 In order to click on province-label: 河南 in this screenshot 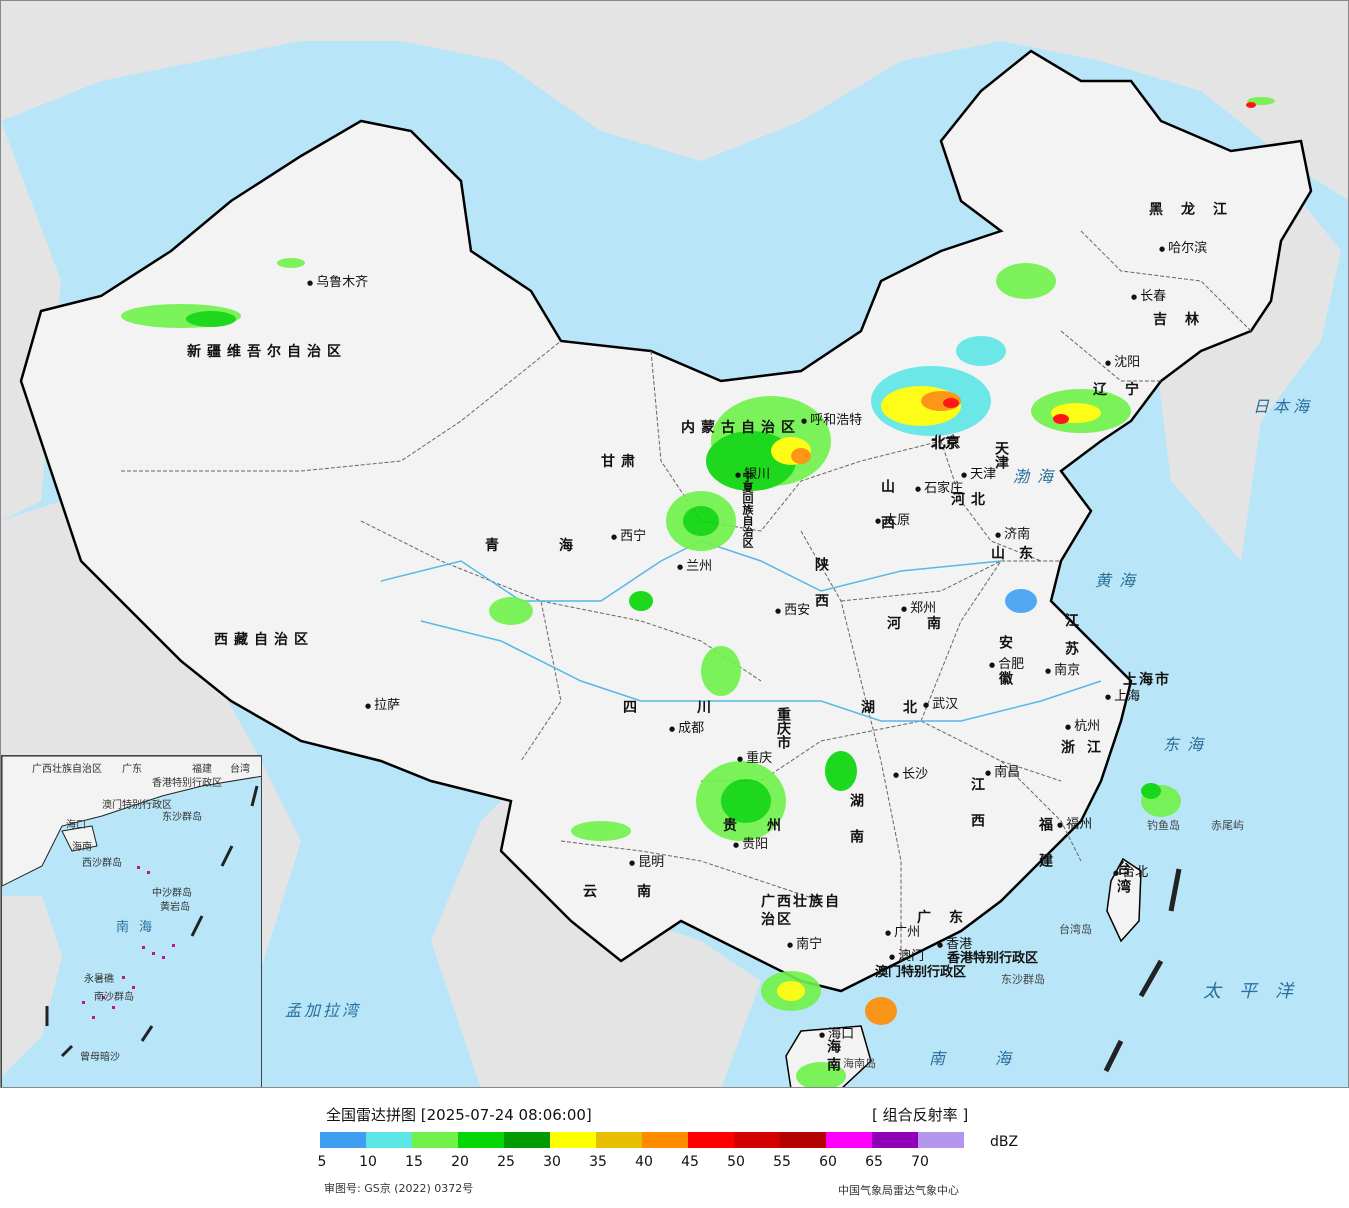, I will do `click(927, 624)`.